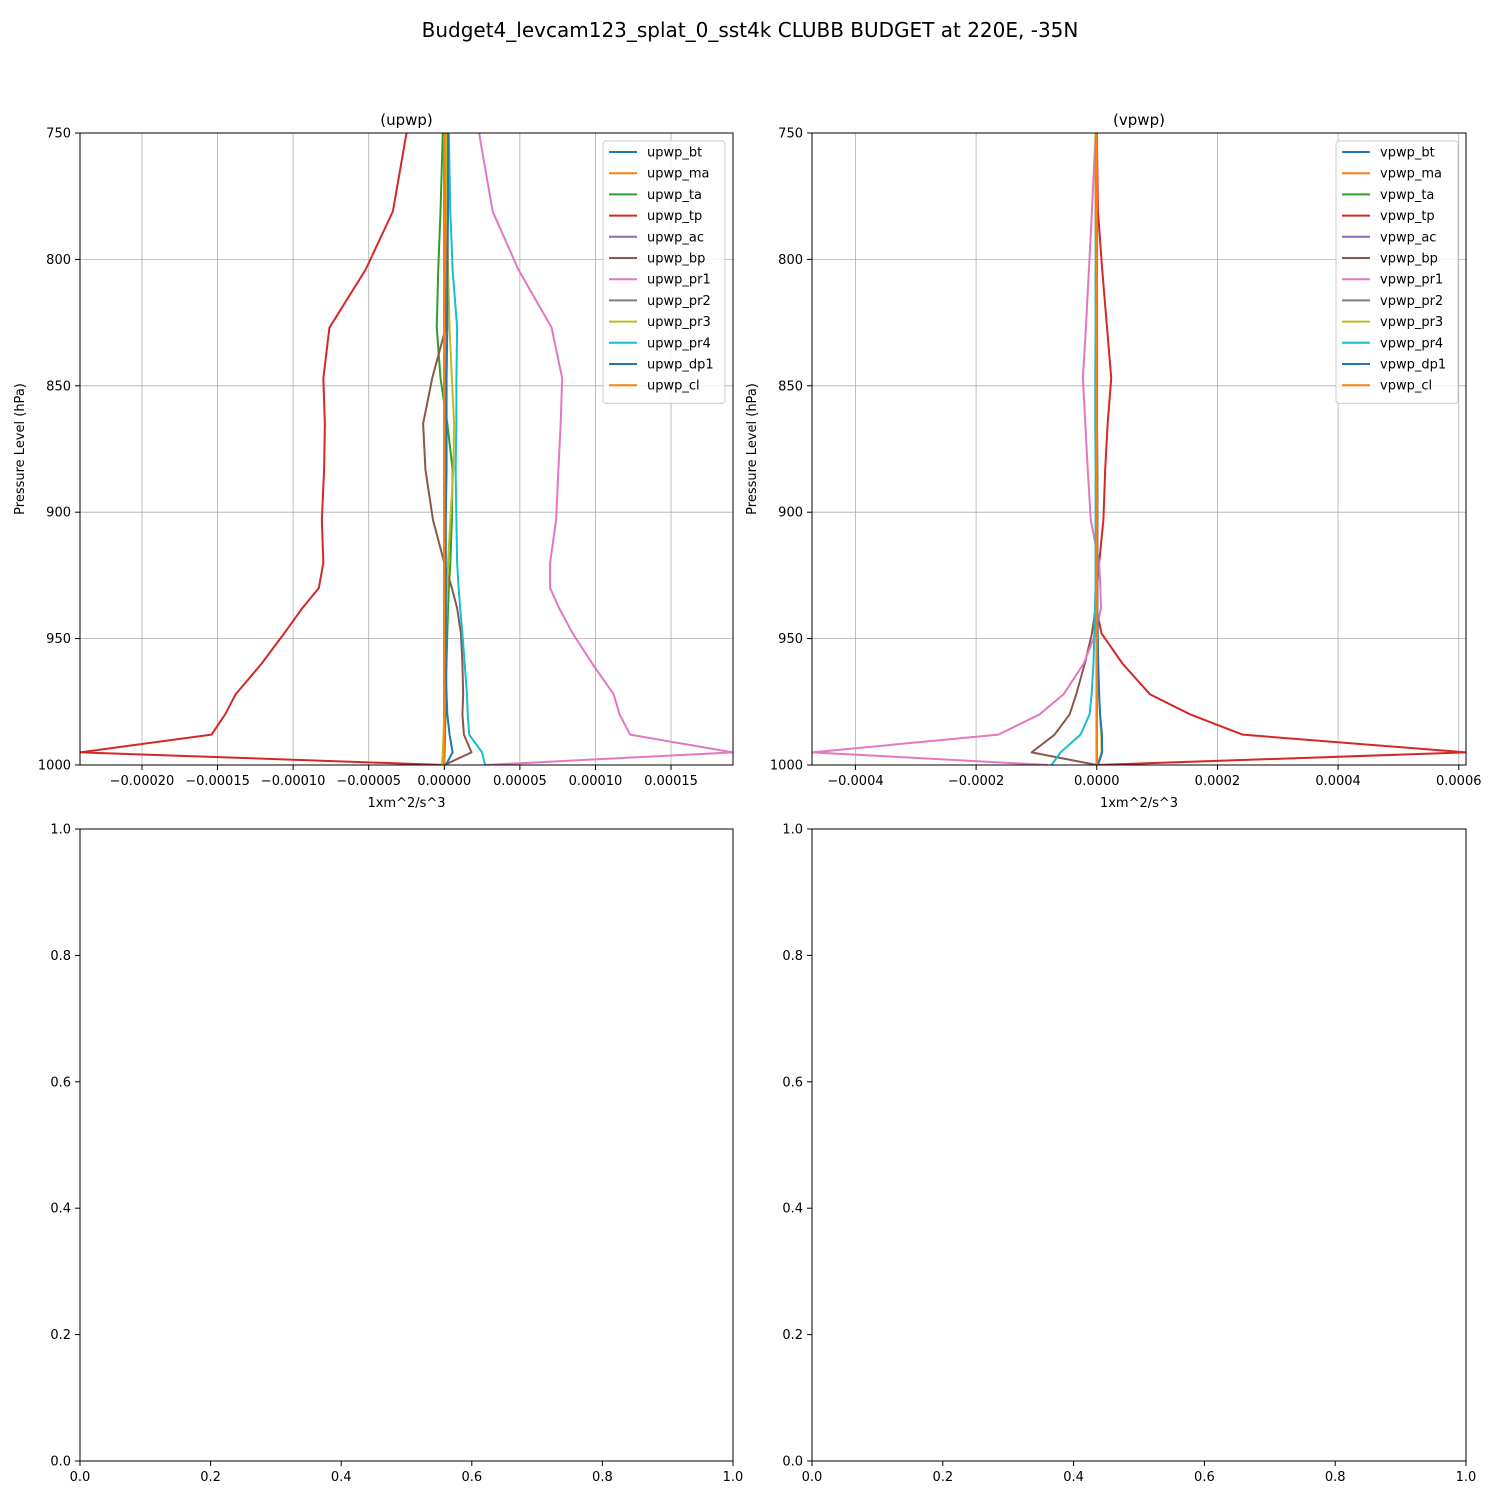 The width and height of the screenshot is (1500, 1500). I want to click on legend-label-vpwp_cl: vpwp_cl, so click(1406, 386).